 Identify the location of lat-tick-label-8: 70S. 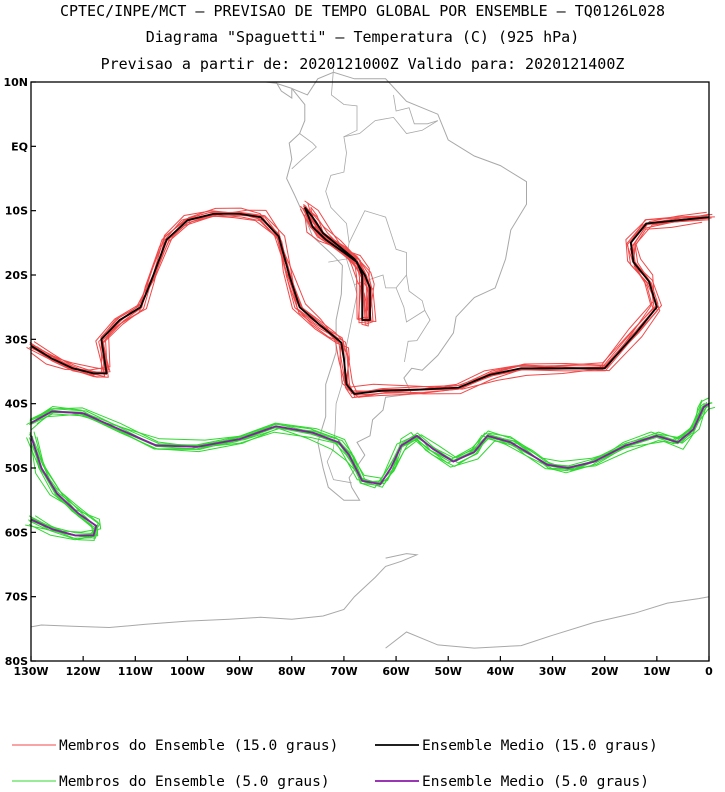
(16, 597).